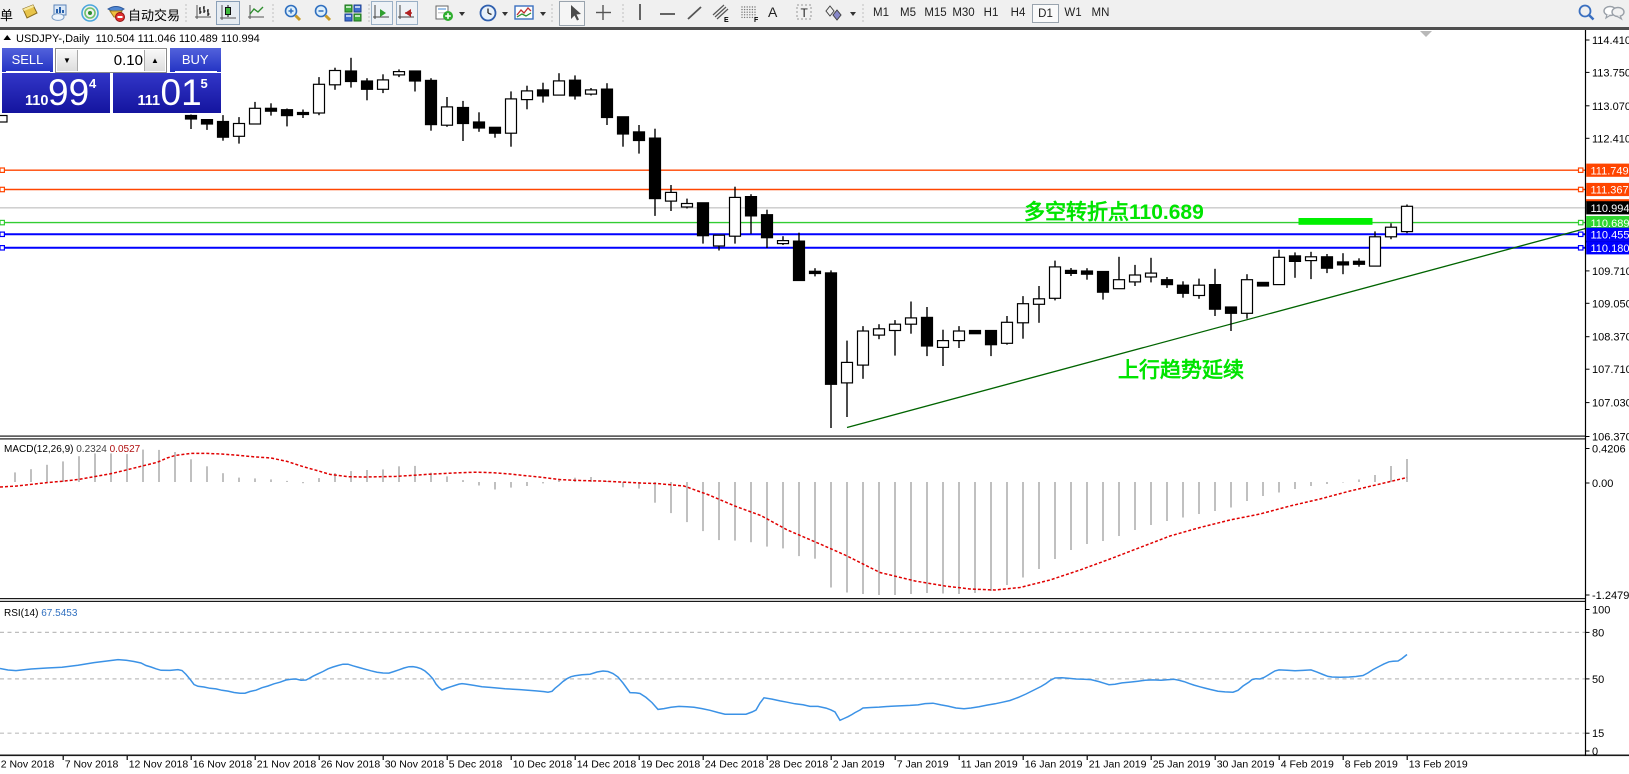  Describe the element at coordinates (1610, 107) in the screenshot. I see `svg-text: 113.070` at that location.